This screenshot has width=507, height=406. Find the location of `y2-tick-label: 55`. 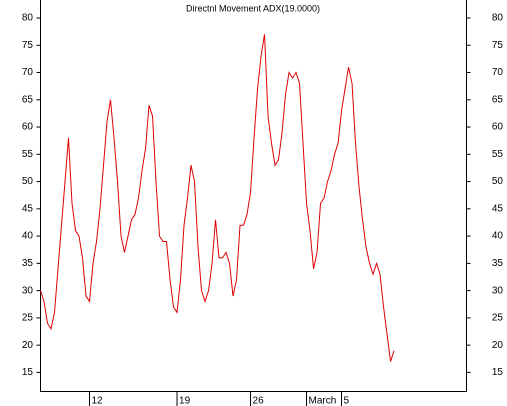

y2-tick-label: 55 is located at coordinates (498, 154).